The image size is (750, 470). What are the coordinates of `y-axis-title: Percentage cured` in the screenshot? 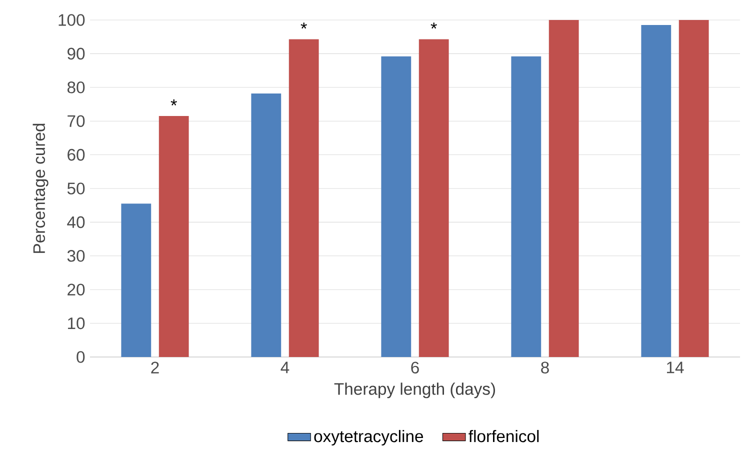 It's located at (40, 188).